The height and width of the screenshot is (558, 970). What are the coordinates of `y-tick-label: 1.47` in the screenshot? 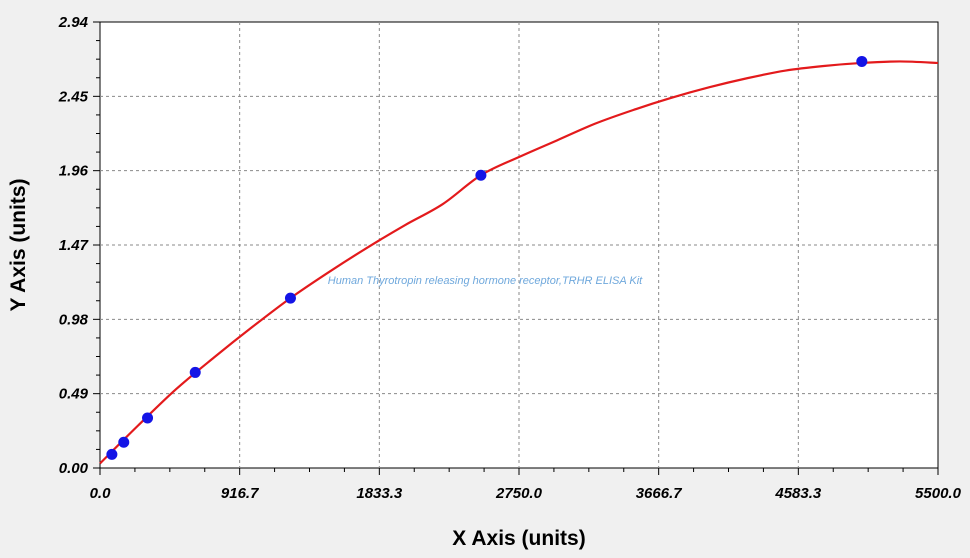 It's located at (74, 245).